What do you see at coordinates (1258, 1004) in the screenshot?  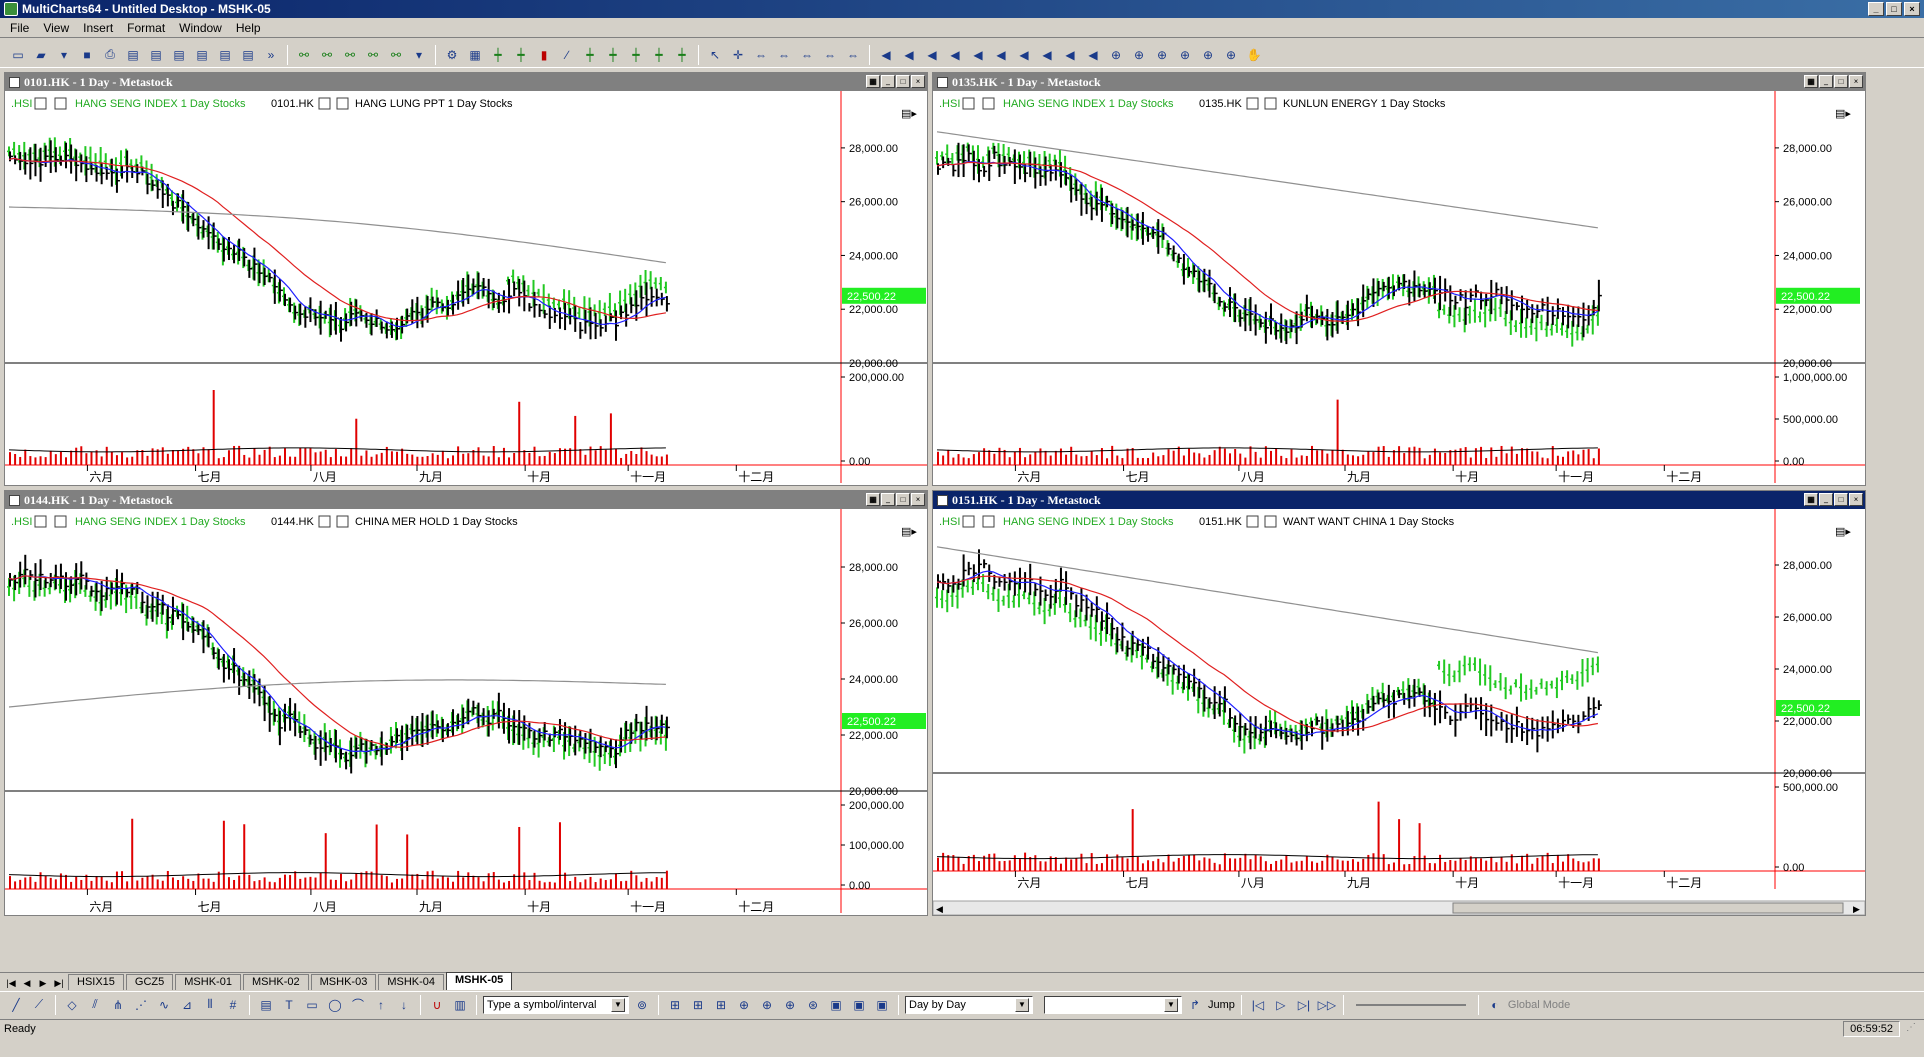 I see `rewind-icon: |◁` at bounding box center [1258, 1004].